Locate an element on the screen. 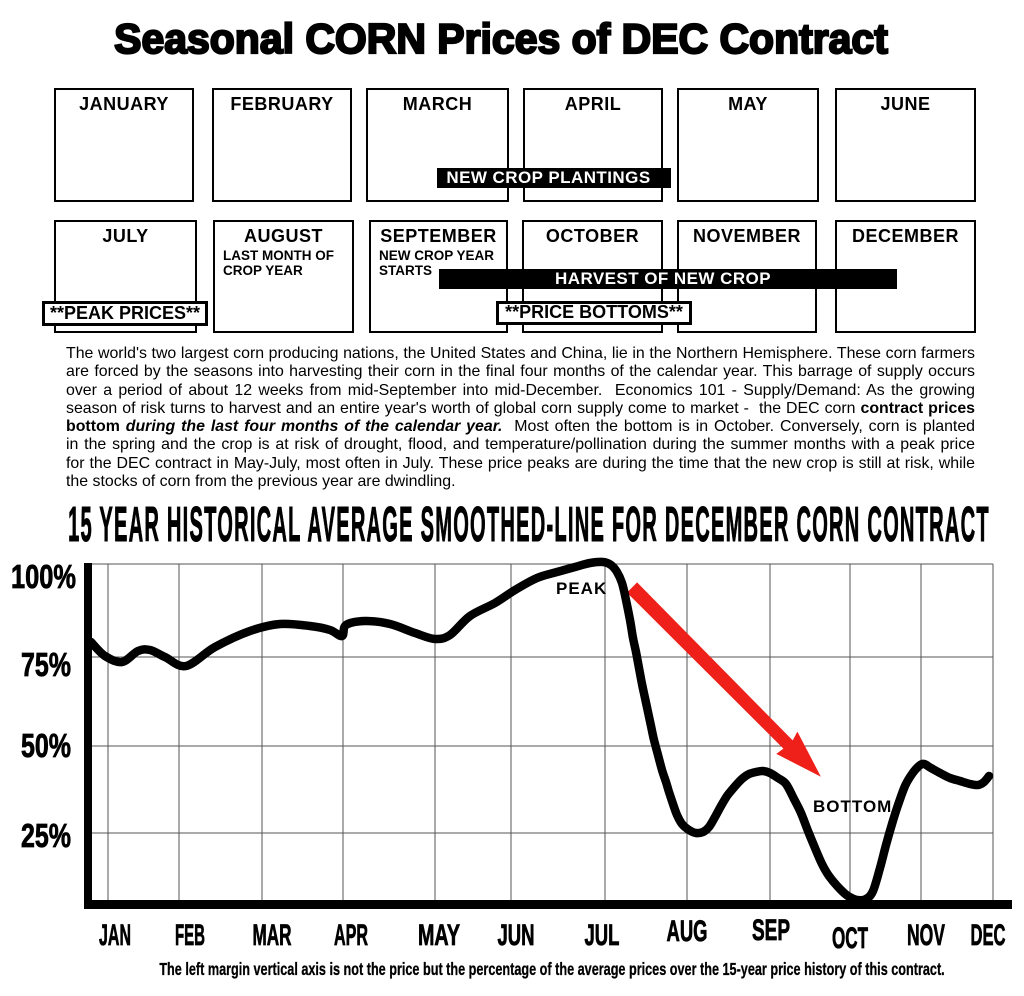 The width and height of the screenshot is (1024, 996). svg-text: DEC is located at coordinates (987, 935).